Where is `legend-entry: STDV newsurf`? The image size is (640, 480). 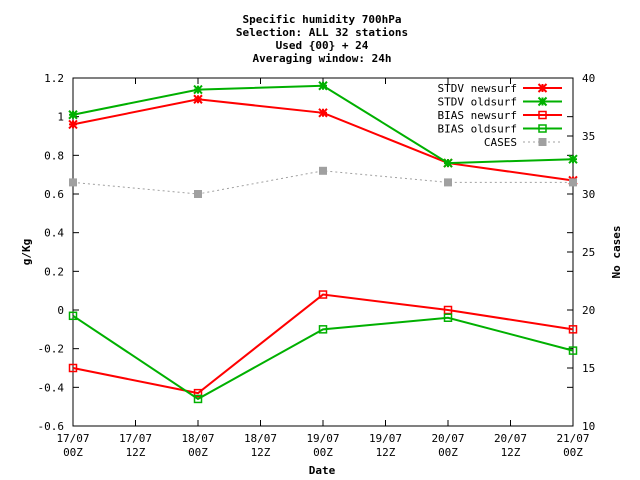
legend-entry: STDV newsurf is located at coordinates (500, 88).